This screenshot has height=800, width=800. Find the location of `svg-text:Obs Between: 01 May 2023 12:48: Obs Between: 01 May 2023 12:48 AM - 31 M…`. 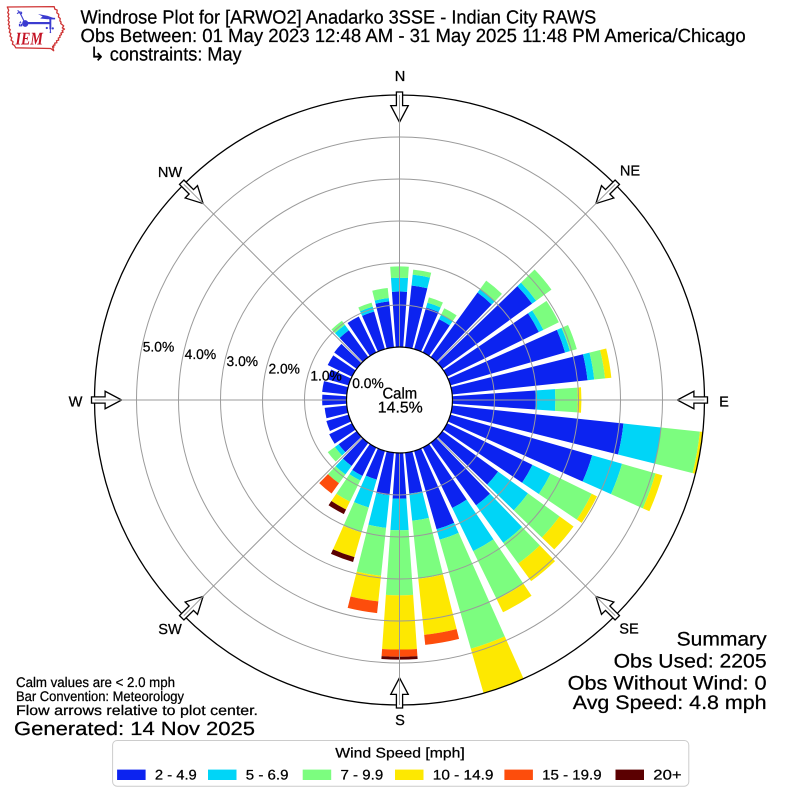

svg-text:Obs Between: 01 May 2023 12:48: Obs Between: 01 May 2023 12:48 AM - 31 M… is located at coordinates (413, 36).